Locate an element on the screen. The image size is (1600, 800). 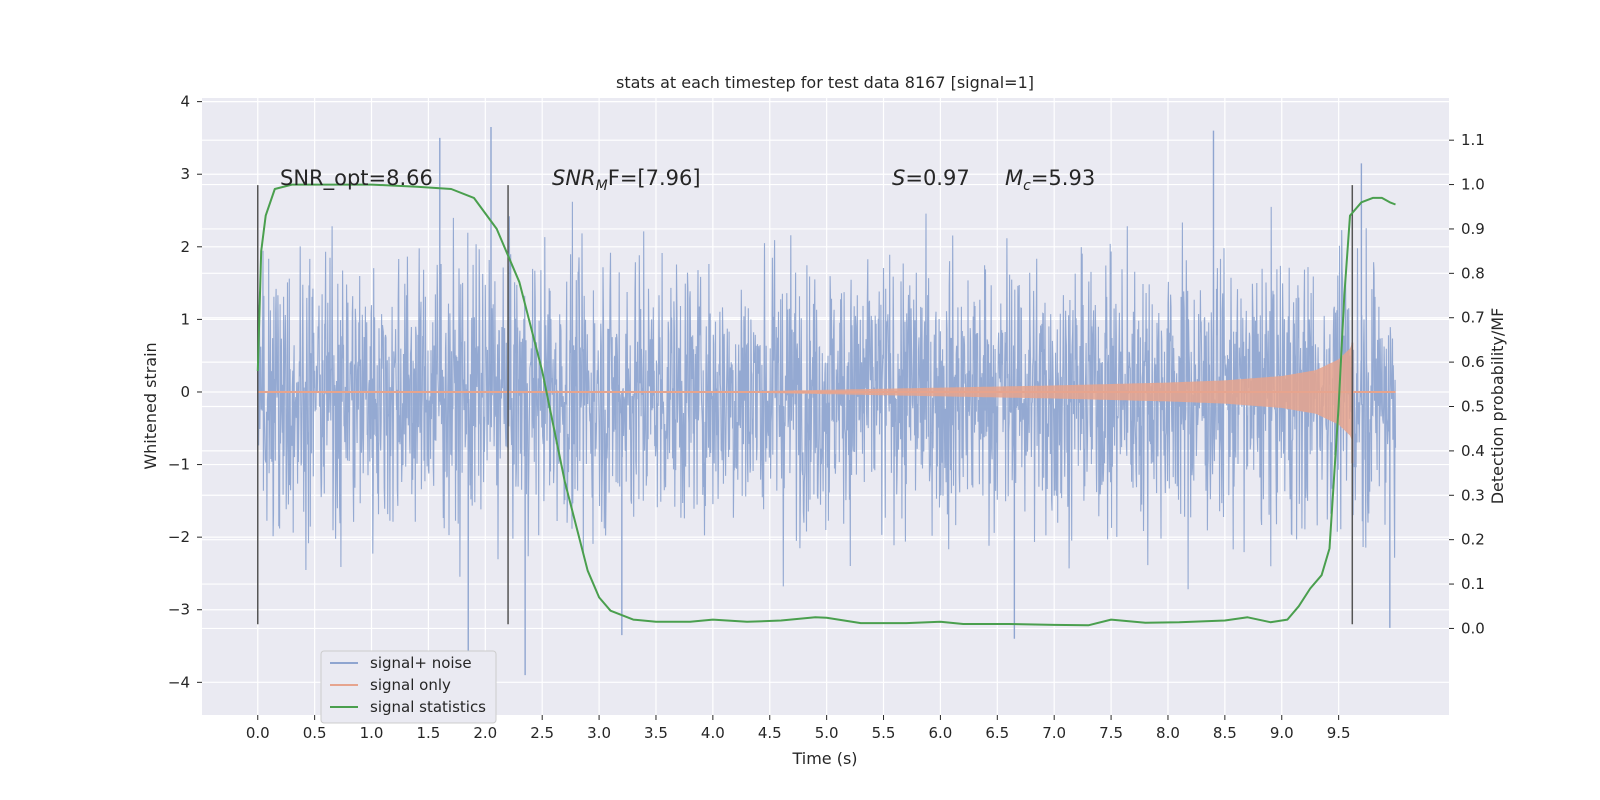
annotation-snr-opt: SNR_opt=8.66 is located at coordinates (356, 178).